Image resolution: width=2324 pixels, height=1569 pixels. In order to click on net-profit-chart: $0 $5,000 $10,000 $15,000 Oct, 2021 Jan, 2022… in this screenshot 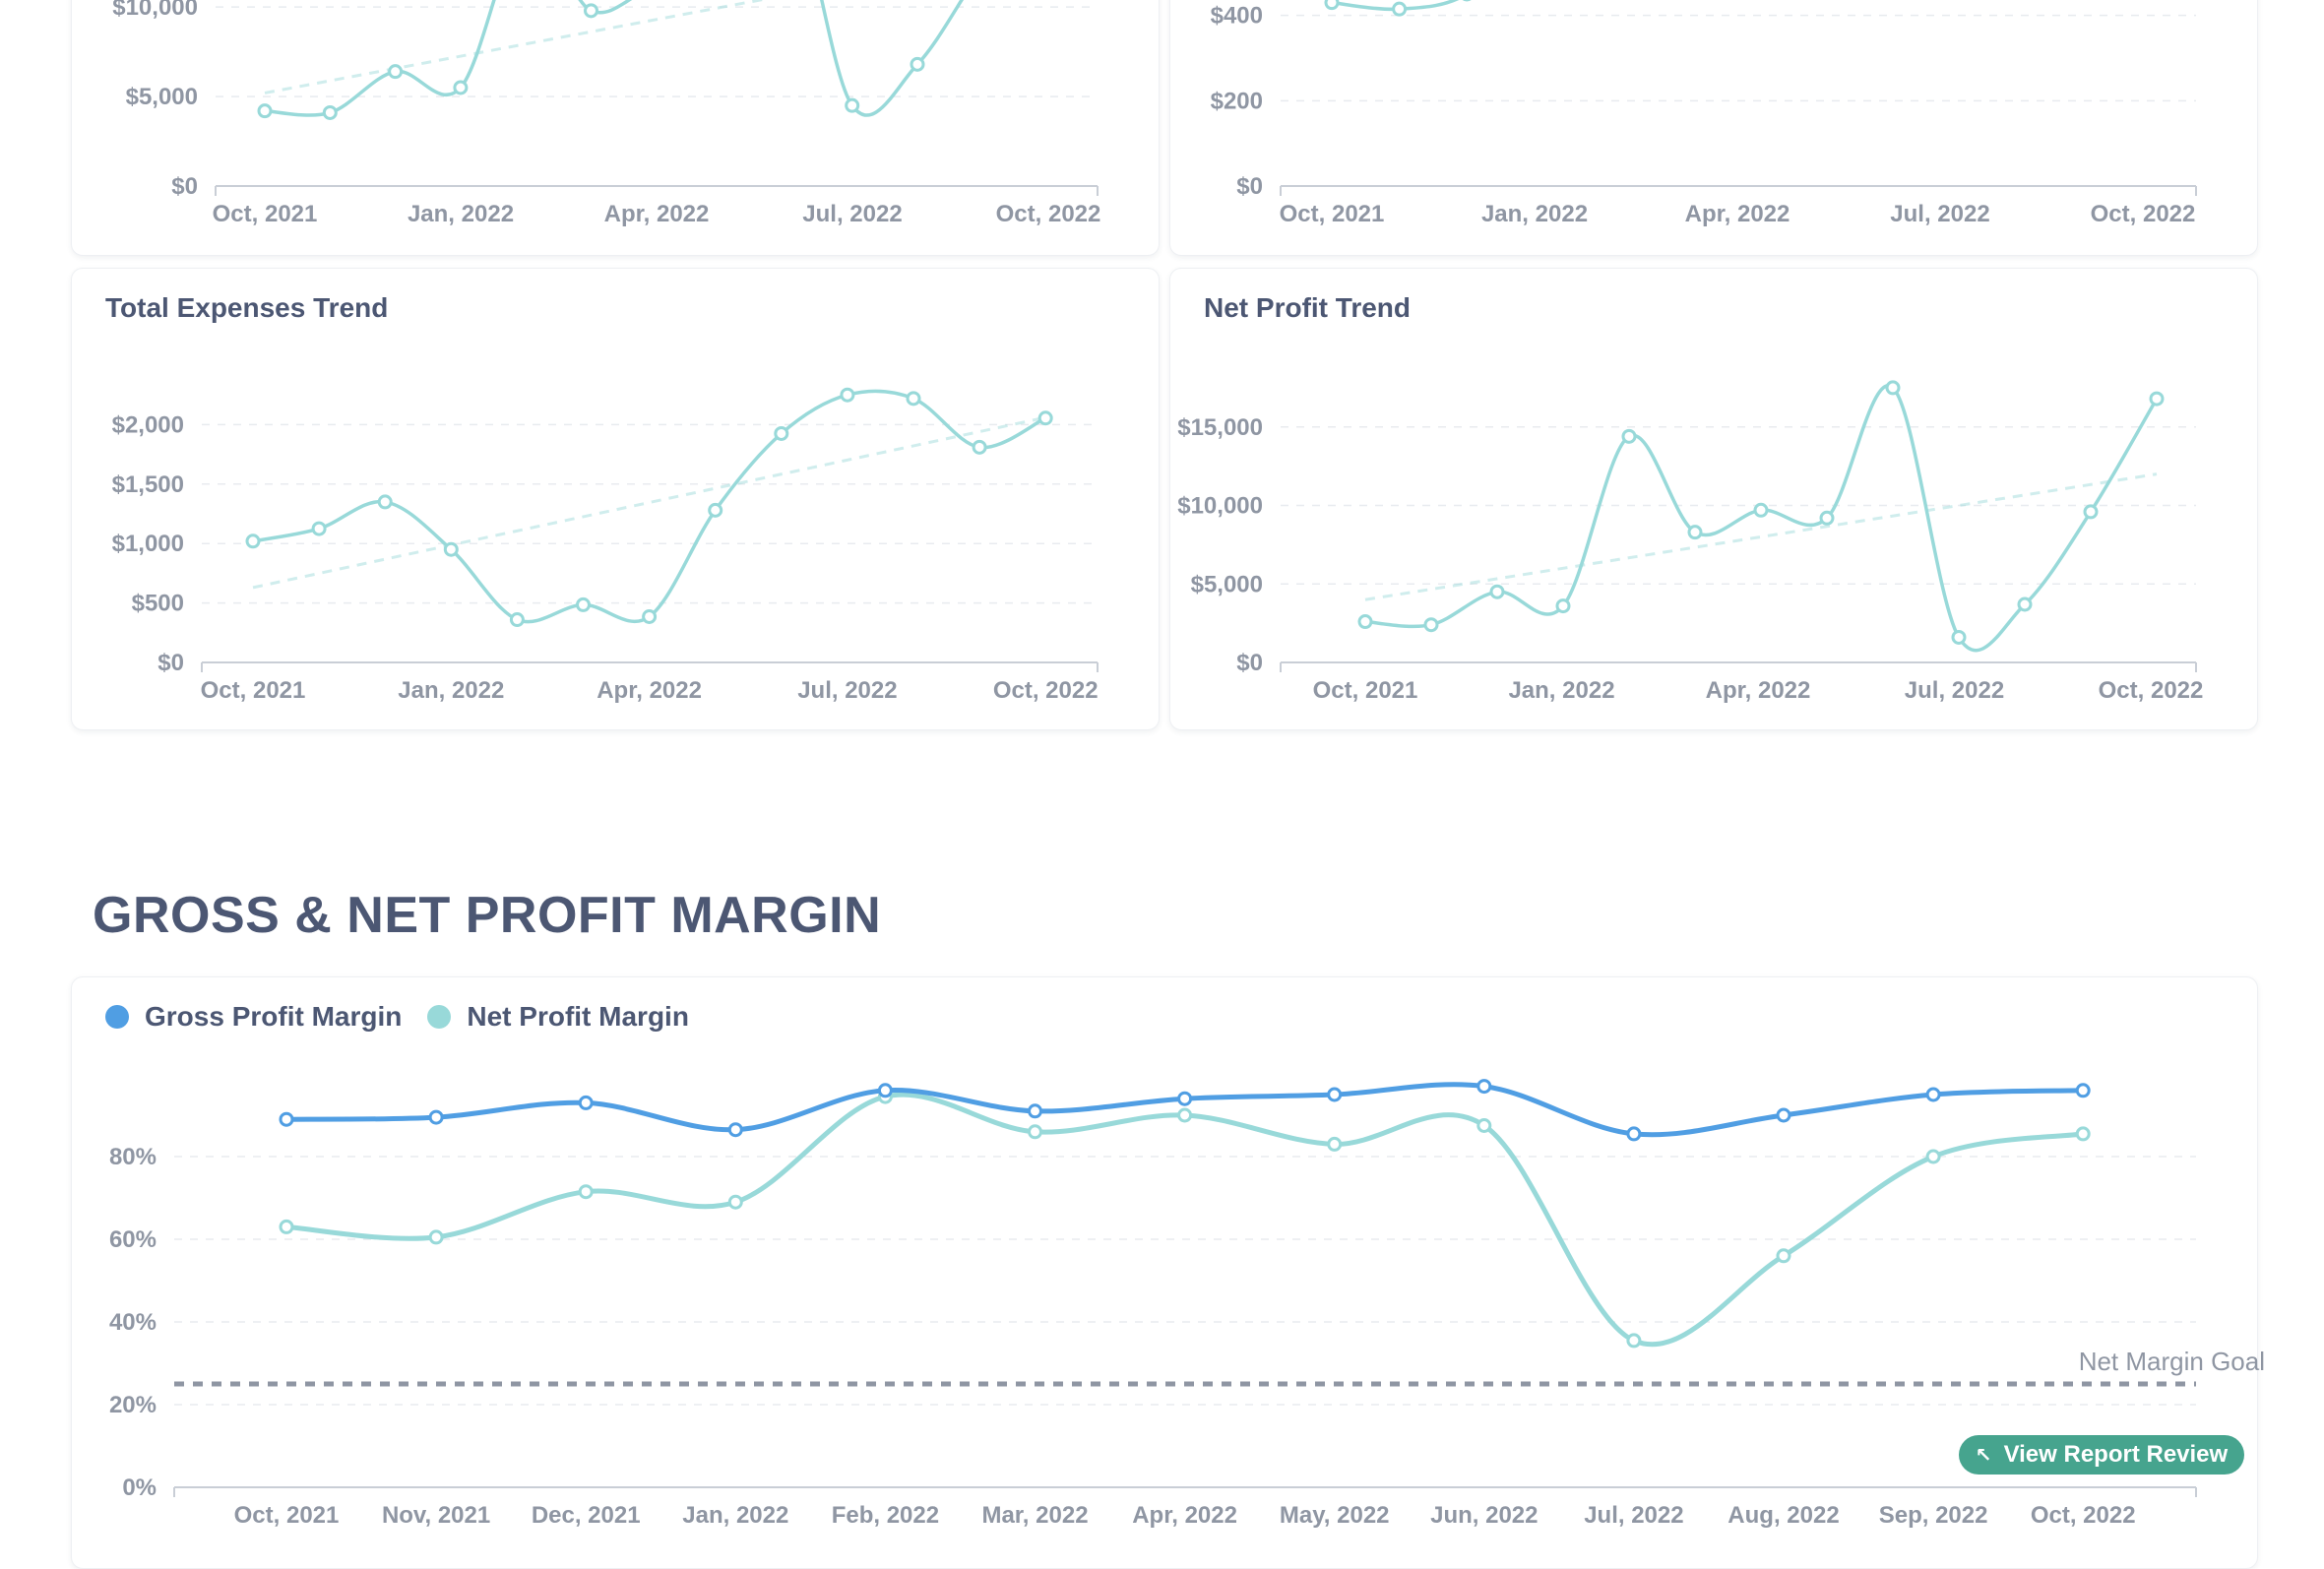, I will do `click(1690, 542)`.